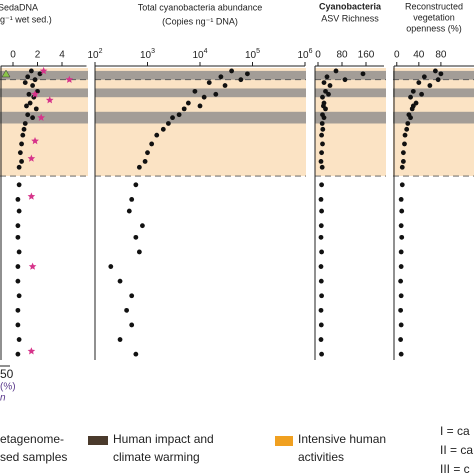  I want to click on panel-title: (Copies ng⁻¹ DNA), so click(200, 21).